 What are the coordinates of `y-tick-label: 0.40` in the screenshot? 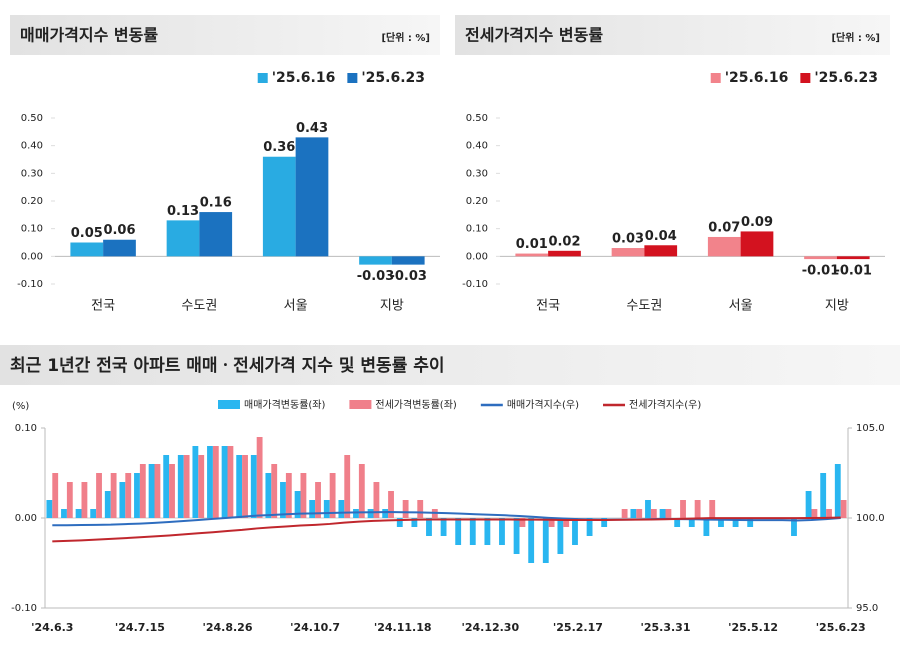 It's located at (32, 146).